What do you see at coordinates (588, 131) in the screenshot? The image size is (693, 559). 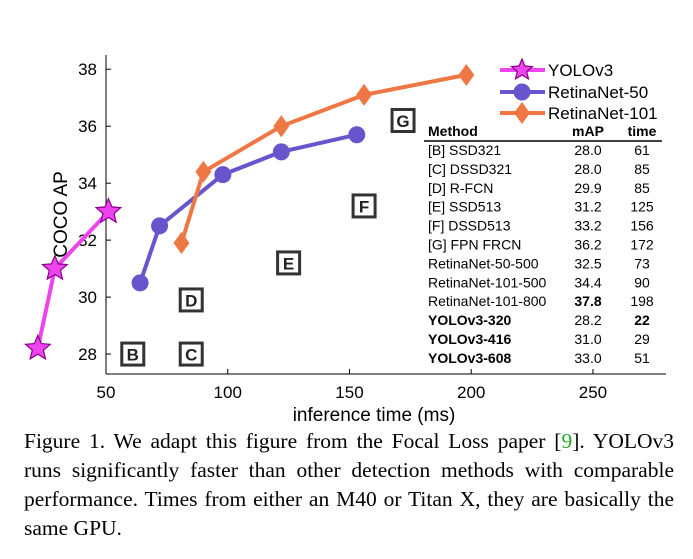 I see `table-header-map: mAP` at bounding box center [588, 131].